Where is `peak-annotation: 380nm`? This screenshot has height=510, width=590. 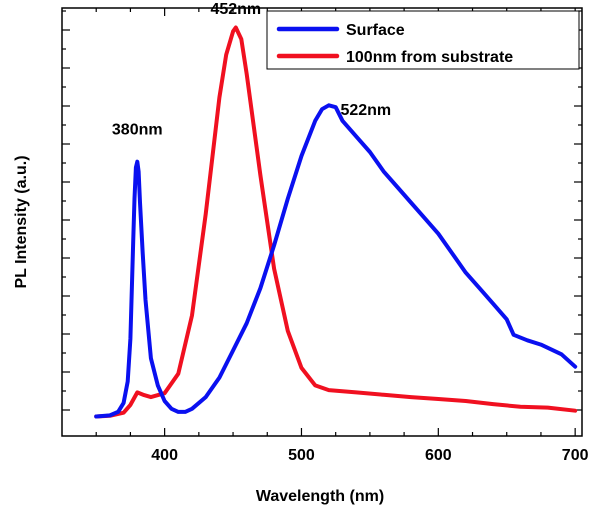 peak-annotation: 380nm is located at coordinates (137, 129).